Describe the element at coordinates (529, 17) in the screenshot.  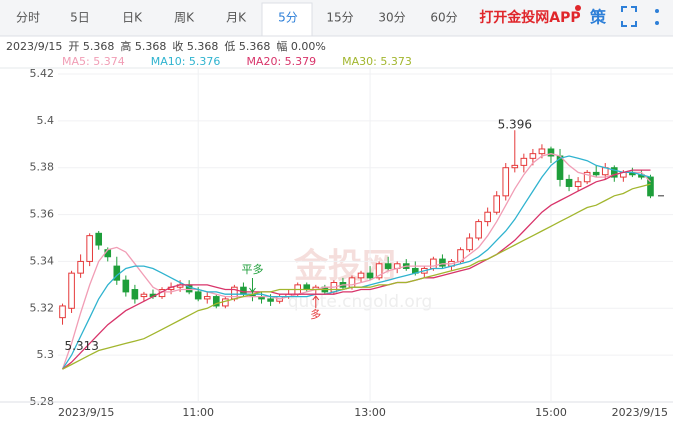
I see `app-link: 打开金投网APP` at that location.